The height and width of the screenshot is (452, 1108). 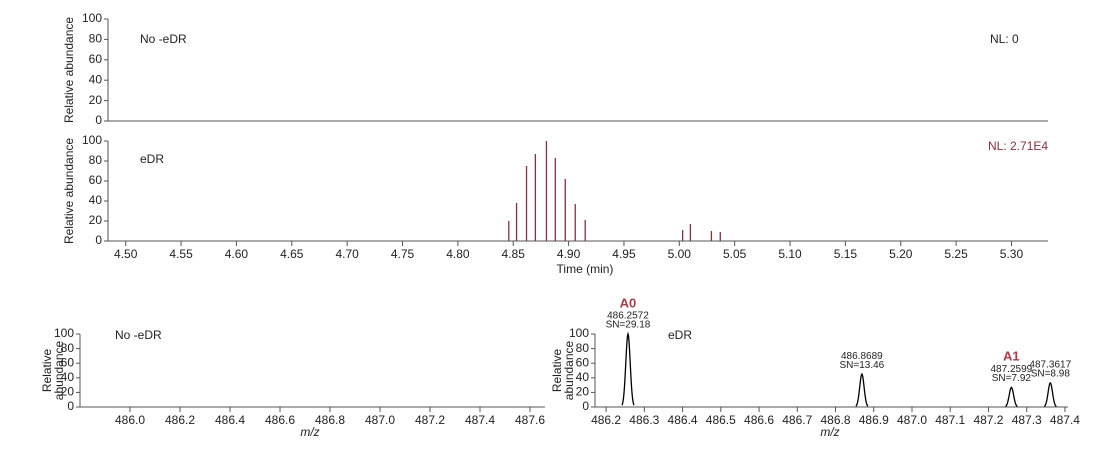 What do you see at coordinates (237, 254) in the screenshot?
I see `x-tick-label: 4.60` at bounding box center [237, 254].